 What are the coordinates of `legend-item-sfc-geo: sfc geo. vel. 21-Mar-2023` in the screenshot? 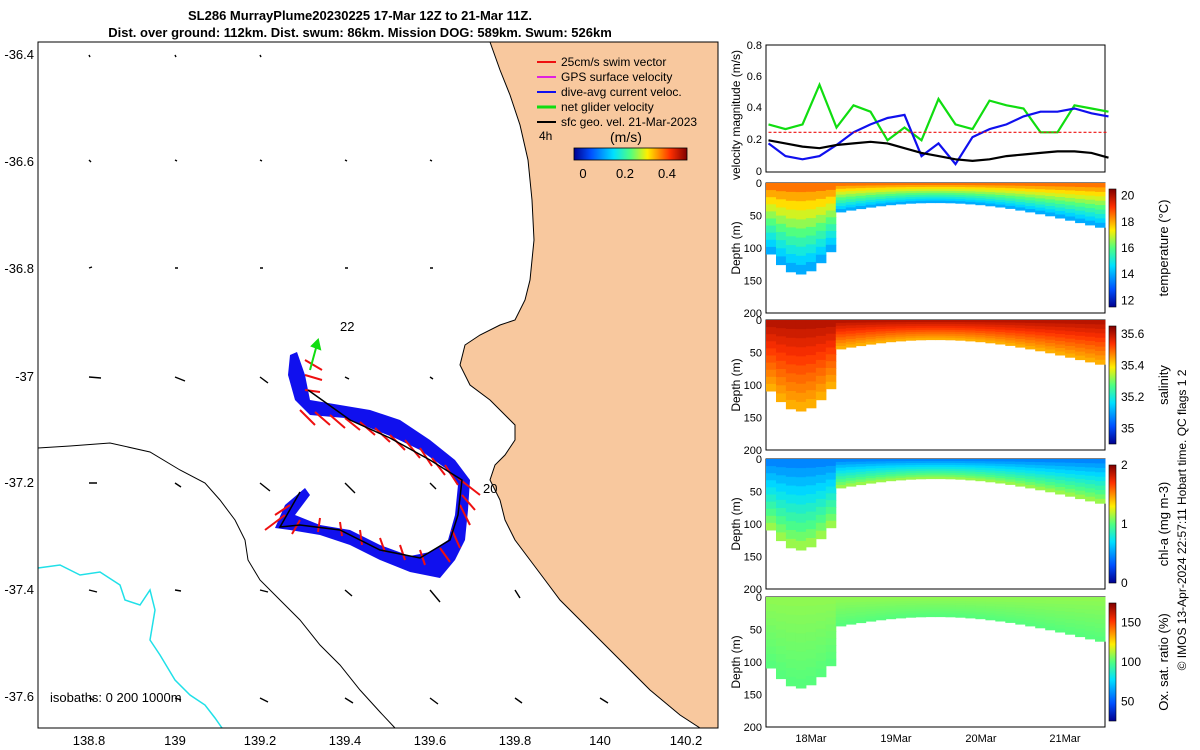 It's located at (617, 122).